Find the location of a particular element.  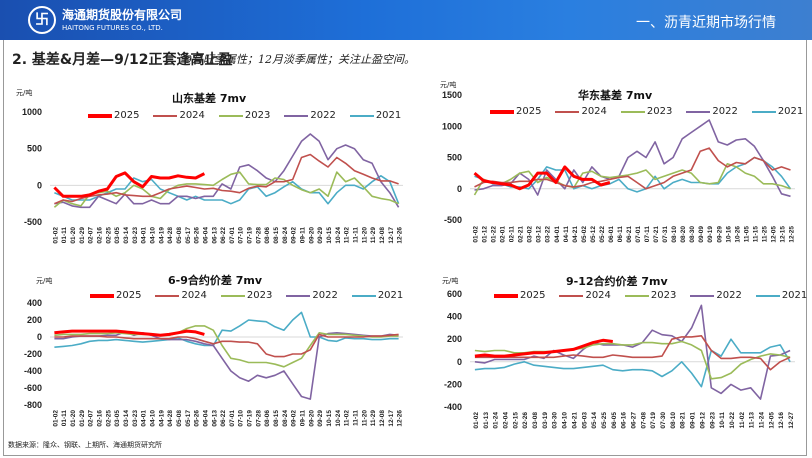

x-tick-label: 09-23 is located at coordinates (712, 420).